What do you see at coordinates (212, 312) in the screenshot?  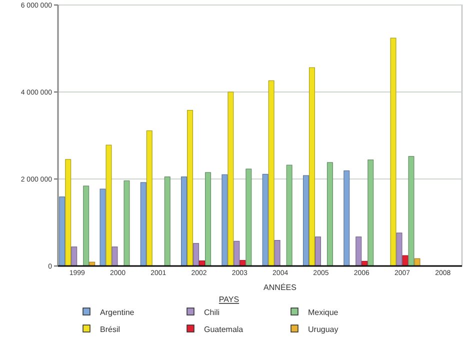 I see `legend-label: Chili` at bounding box center [212, 312].